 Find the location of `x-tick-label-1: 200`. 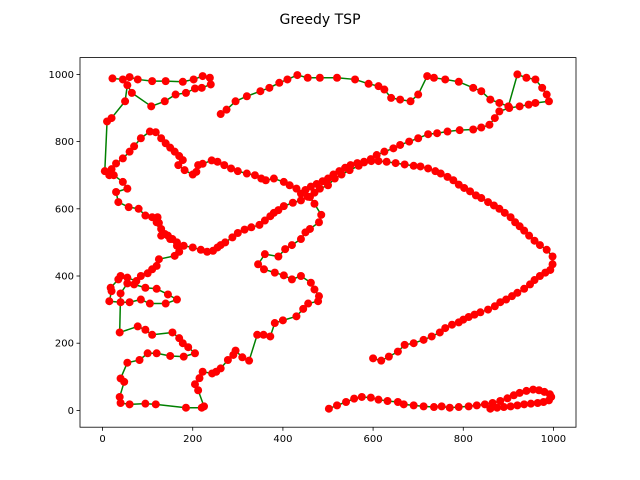

x-tick-label-1: 200 is located at coordinates (192, 439).